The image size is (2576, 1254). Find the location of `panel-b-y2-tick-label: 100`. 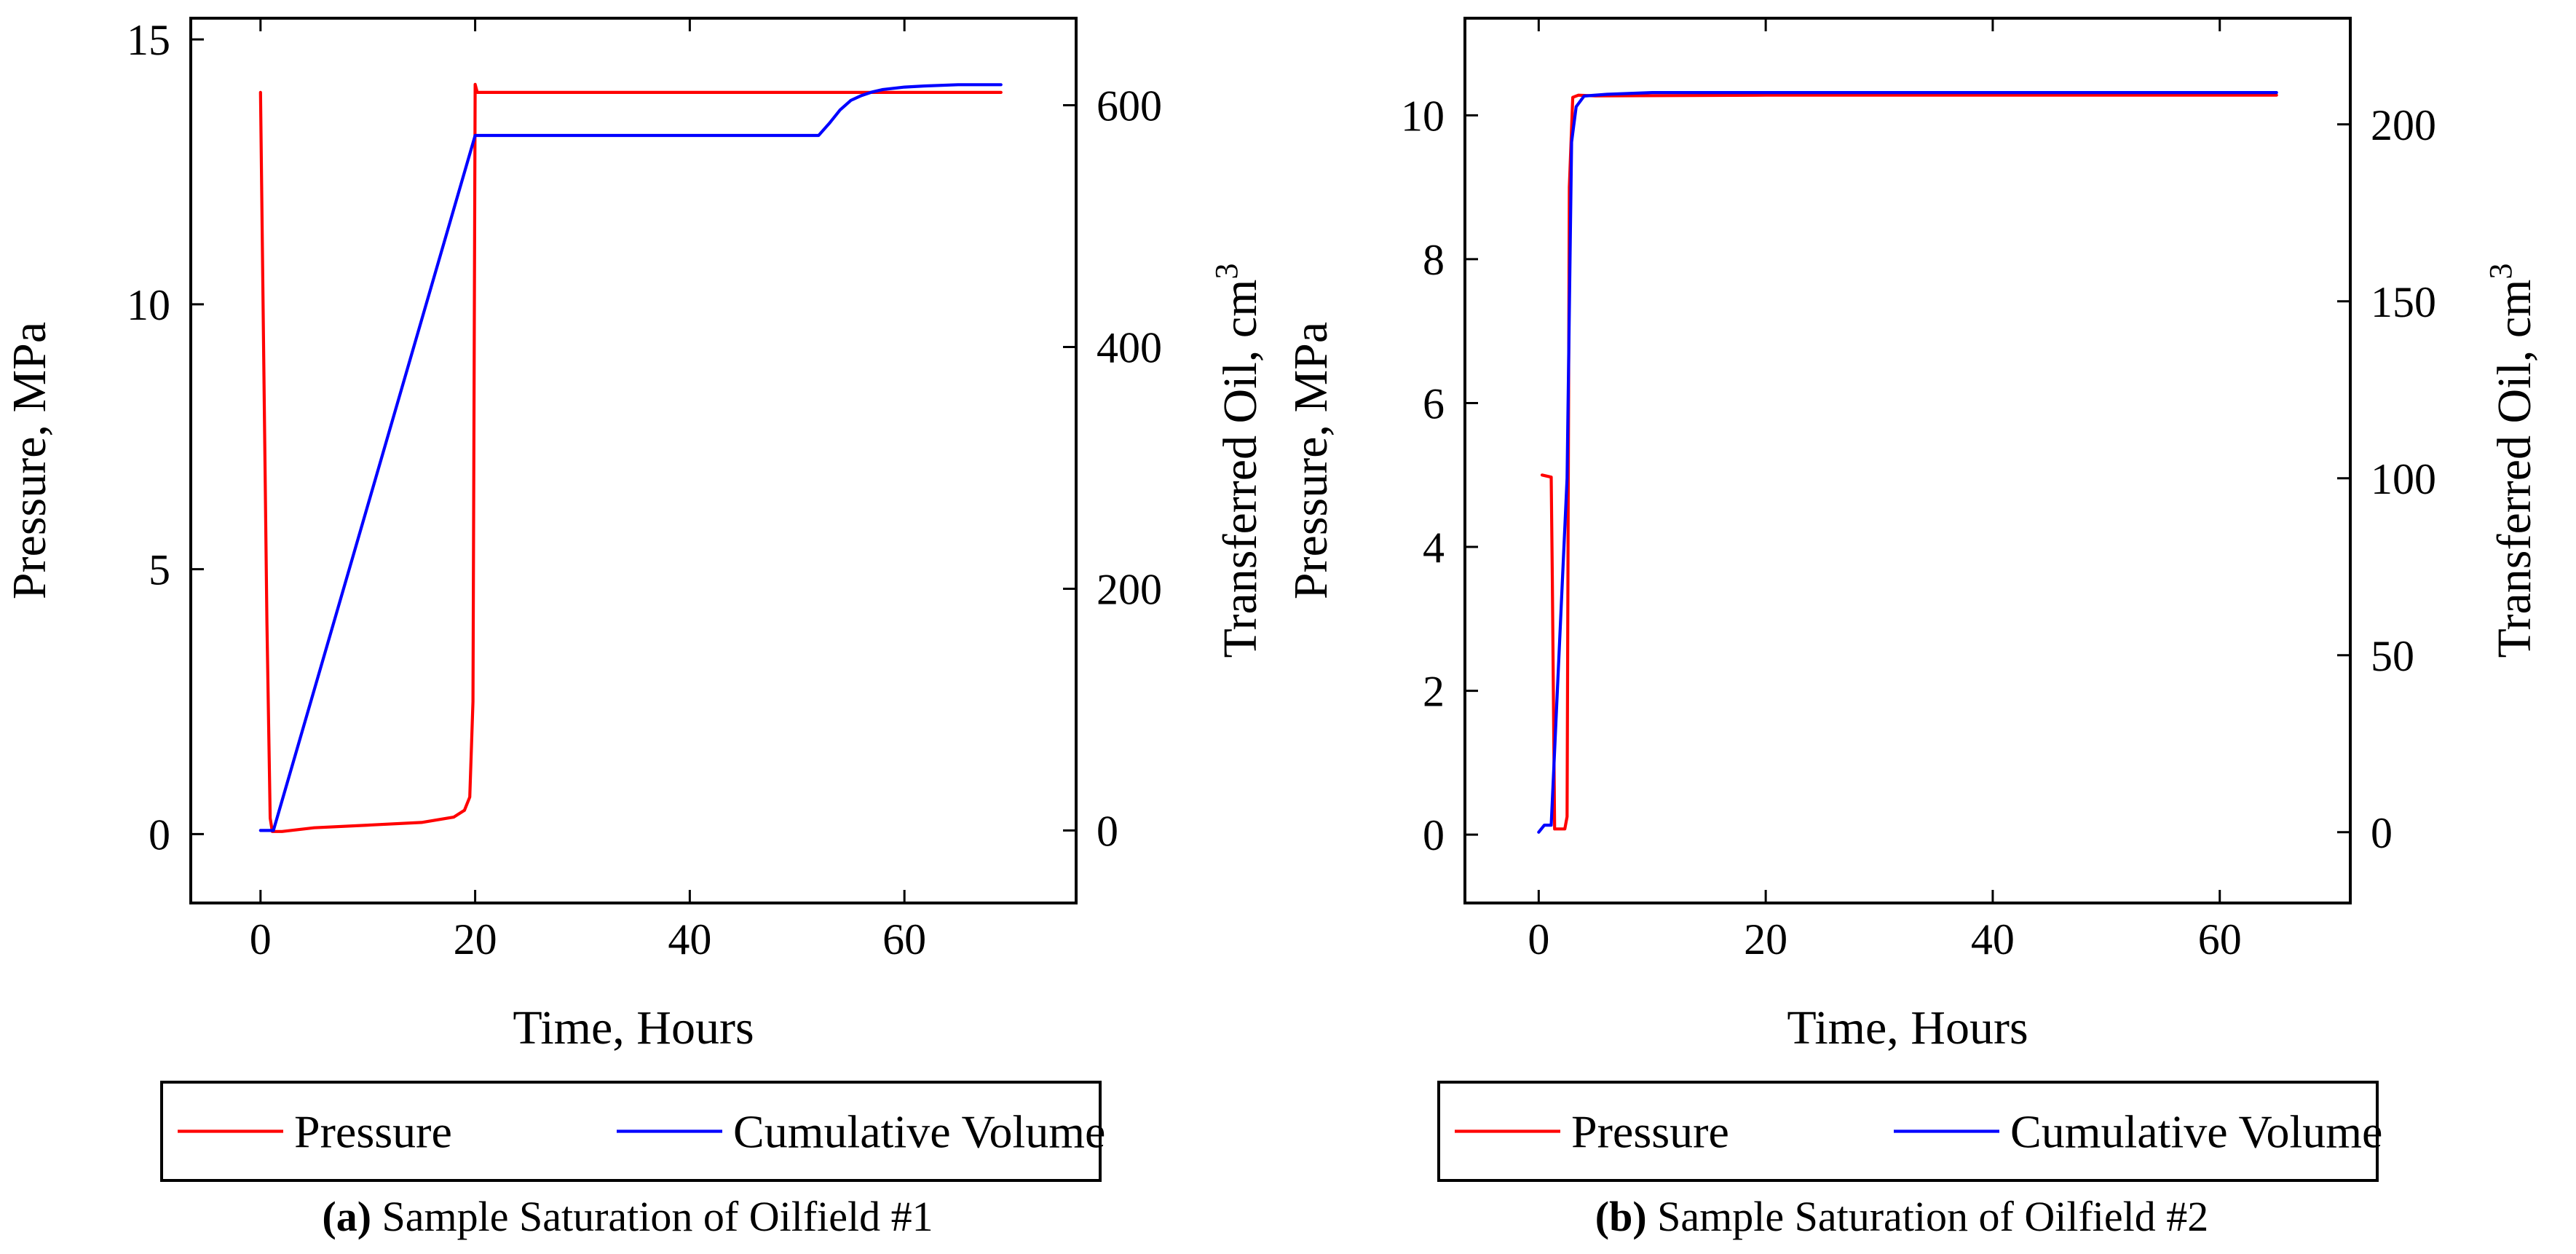

panel-b-y2-tick-label: 100 is located at coordinates (2404, 479).